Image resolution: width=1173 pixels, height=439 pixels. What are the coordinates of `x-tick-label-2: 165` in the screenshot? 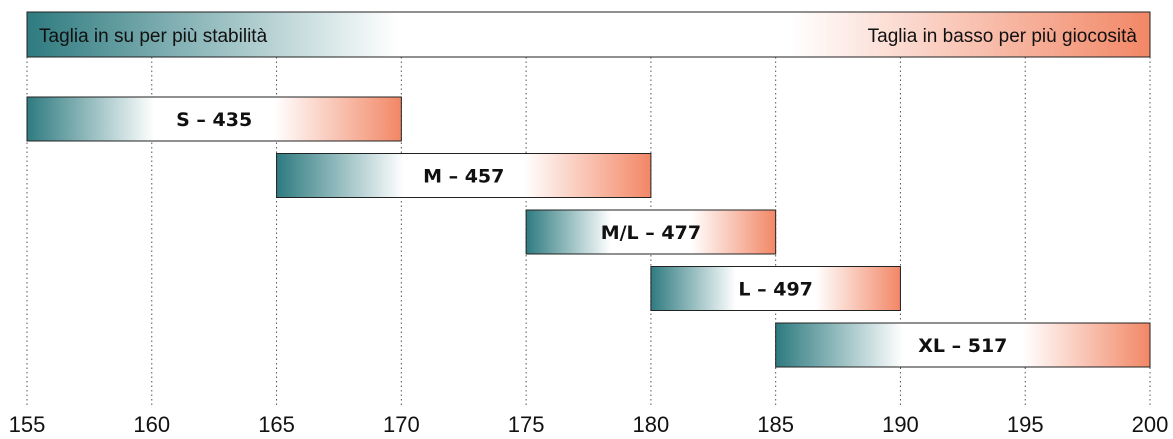 It's located at (276, 424).